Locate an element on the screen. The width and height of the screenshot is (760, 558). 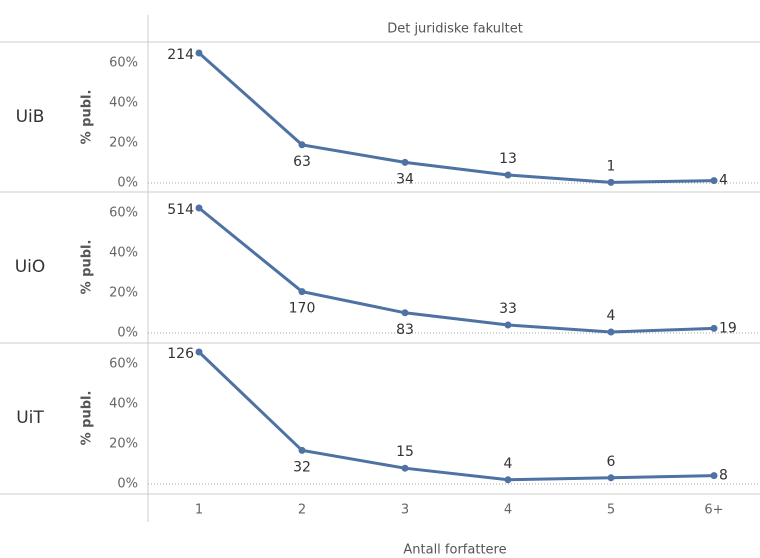
data-label: 126 is located at coordinates (180, 354).